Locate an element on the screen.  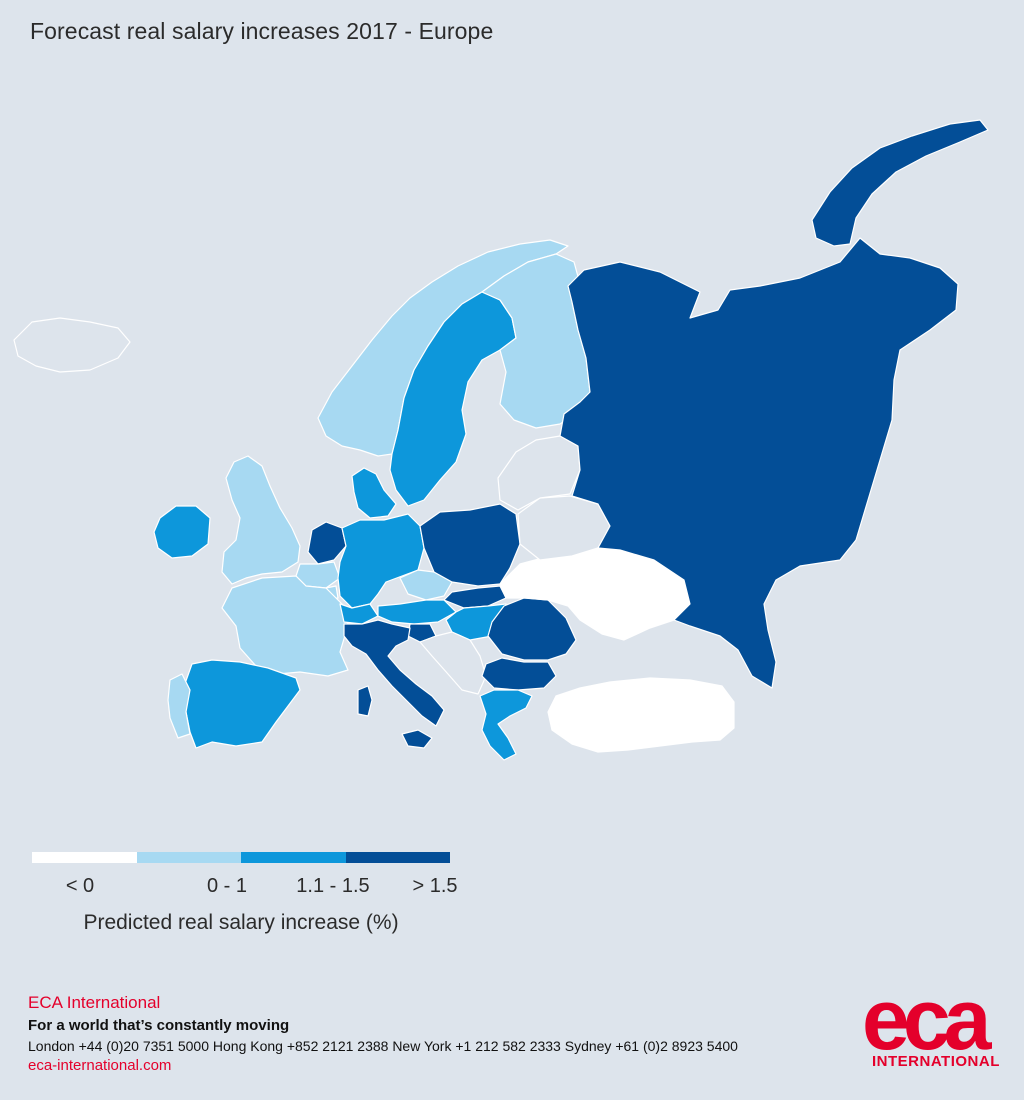
legend-labels: < 0 0 - 1 1.1 - 1.5 > 1.5 is located at coordinates (245, 888).